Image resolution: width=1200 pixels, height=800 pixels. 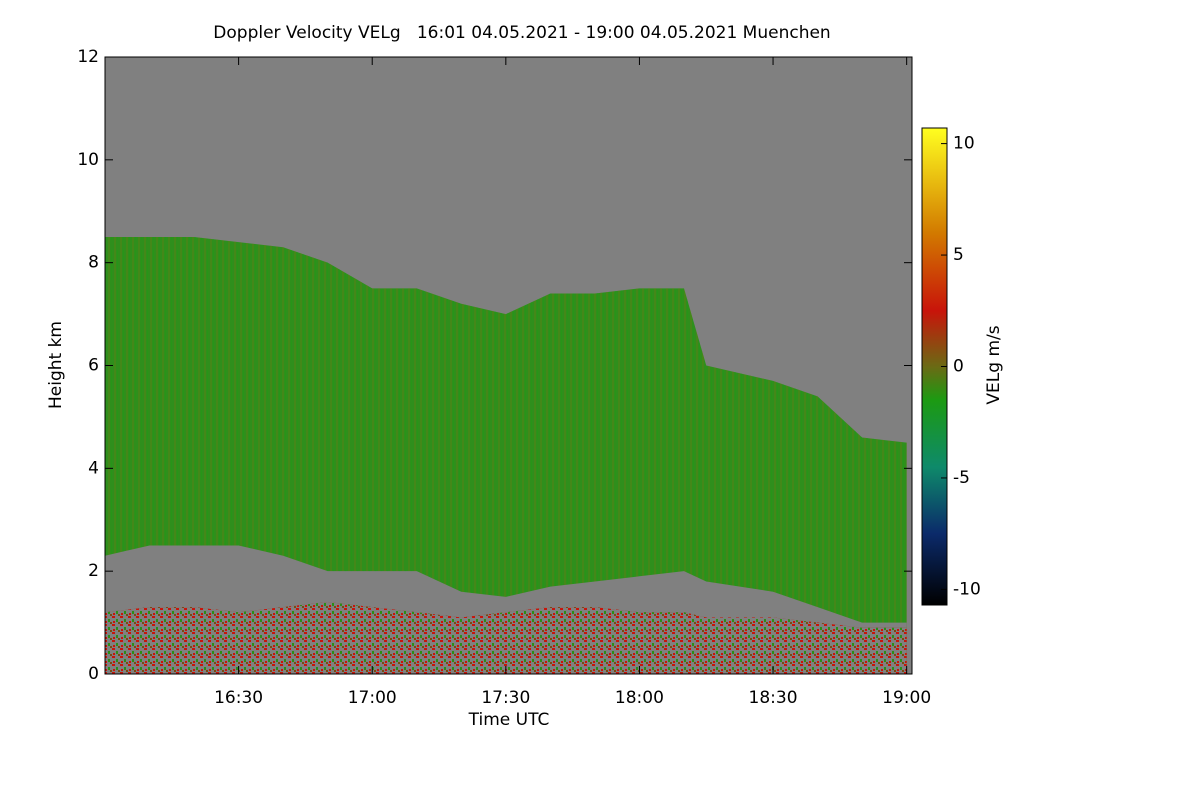 What do you see at coordinates (994, 364) in the screenshot?
I see `colorbar-label: VELg m/s` at bounding box center [994, 364].